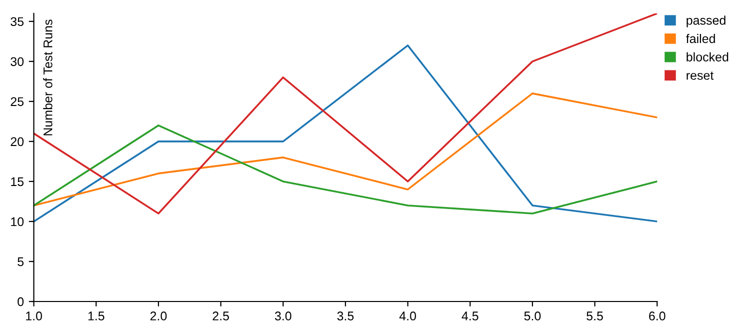  What do you see at coordinates (158, 316) in the screenshot?
I see `x-tick-label: 2.0` at bounding box center [158, 316].